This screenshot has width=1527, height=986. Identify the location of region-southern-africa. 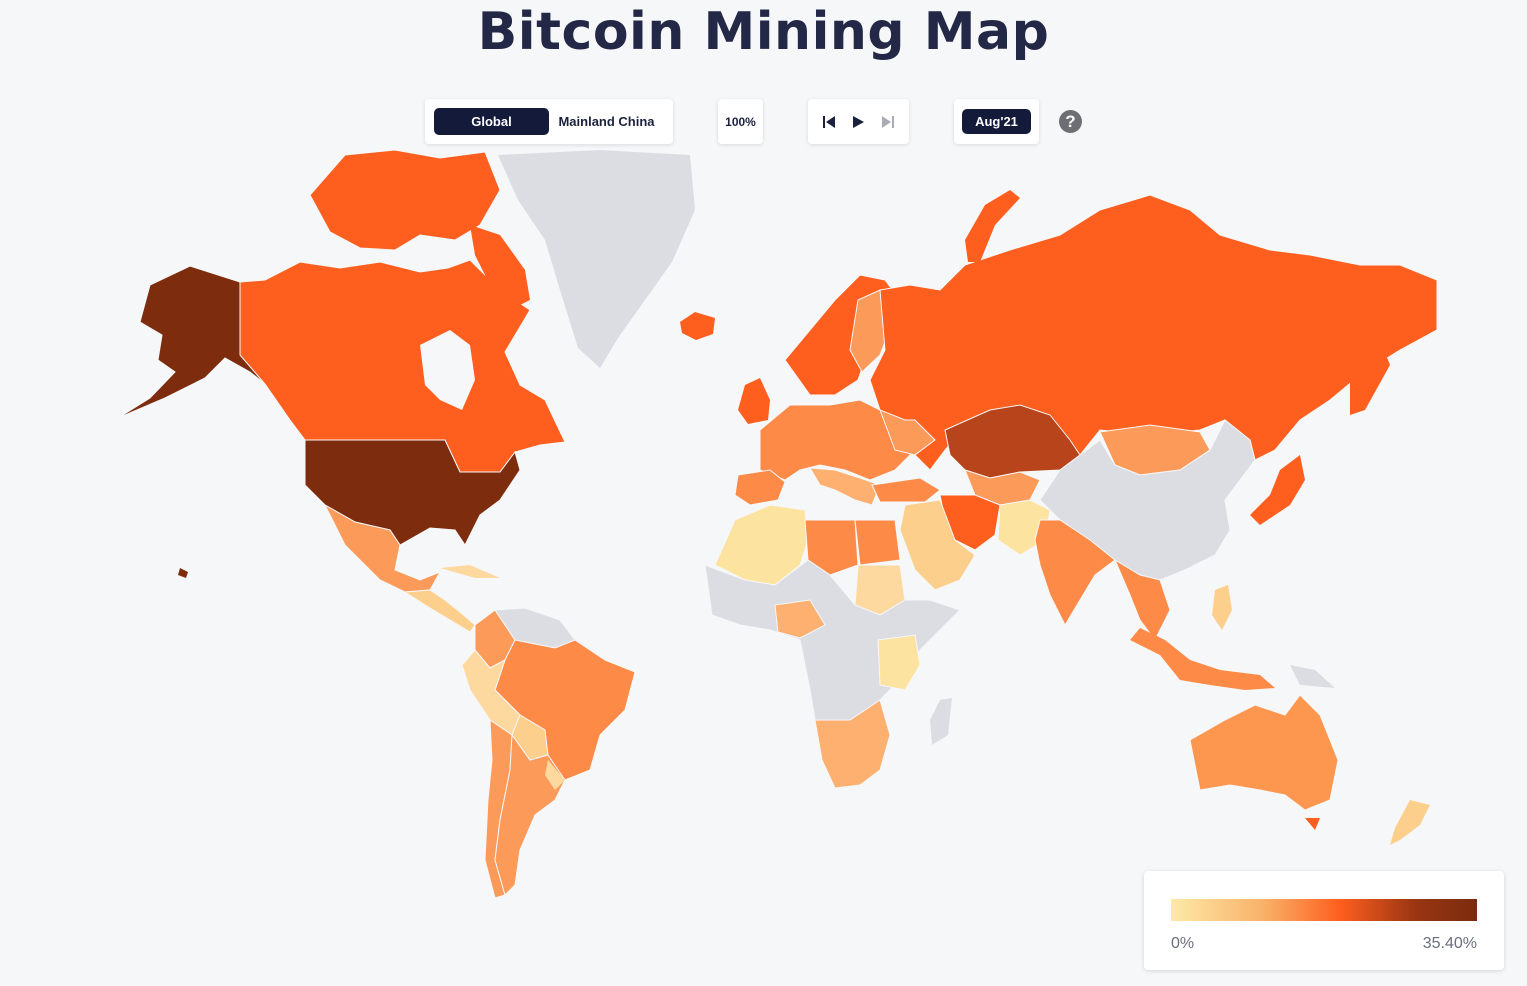
(852, 744).